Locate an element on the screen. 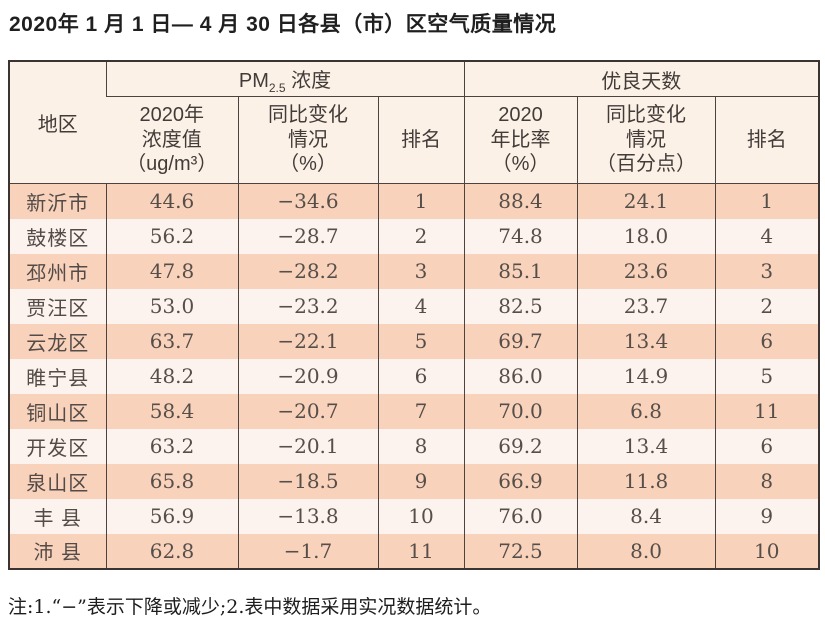 This screenshot has width=825, height=620. table-row: 邳州市 47.8 −28.2 3 85.1 23.6 3 is located at coordinates (414, 271).